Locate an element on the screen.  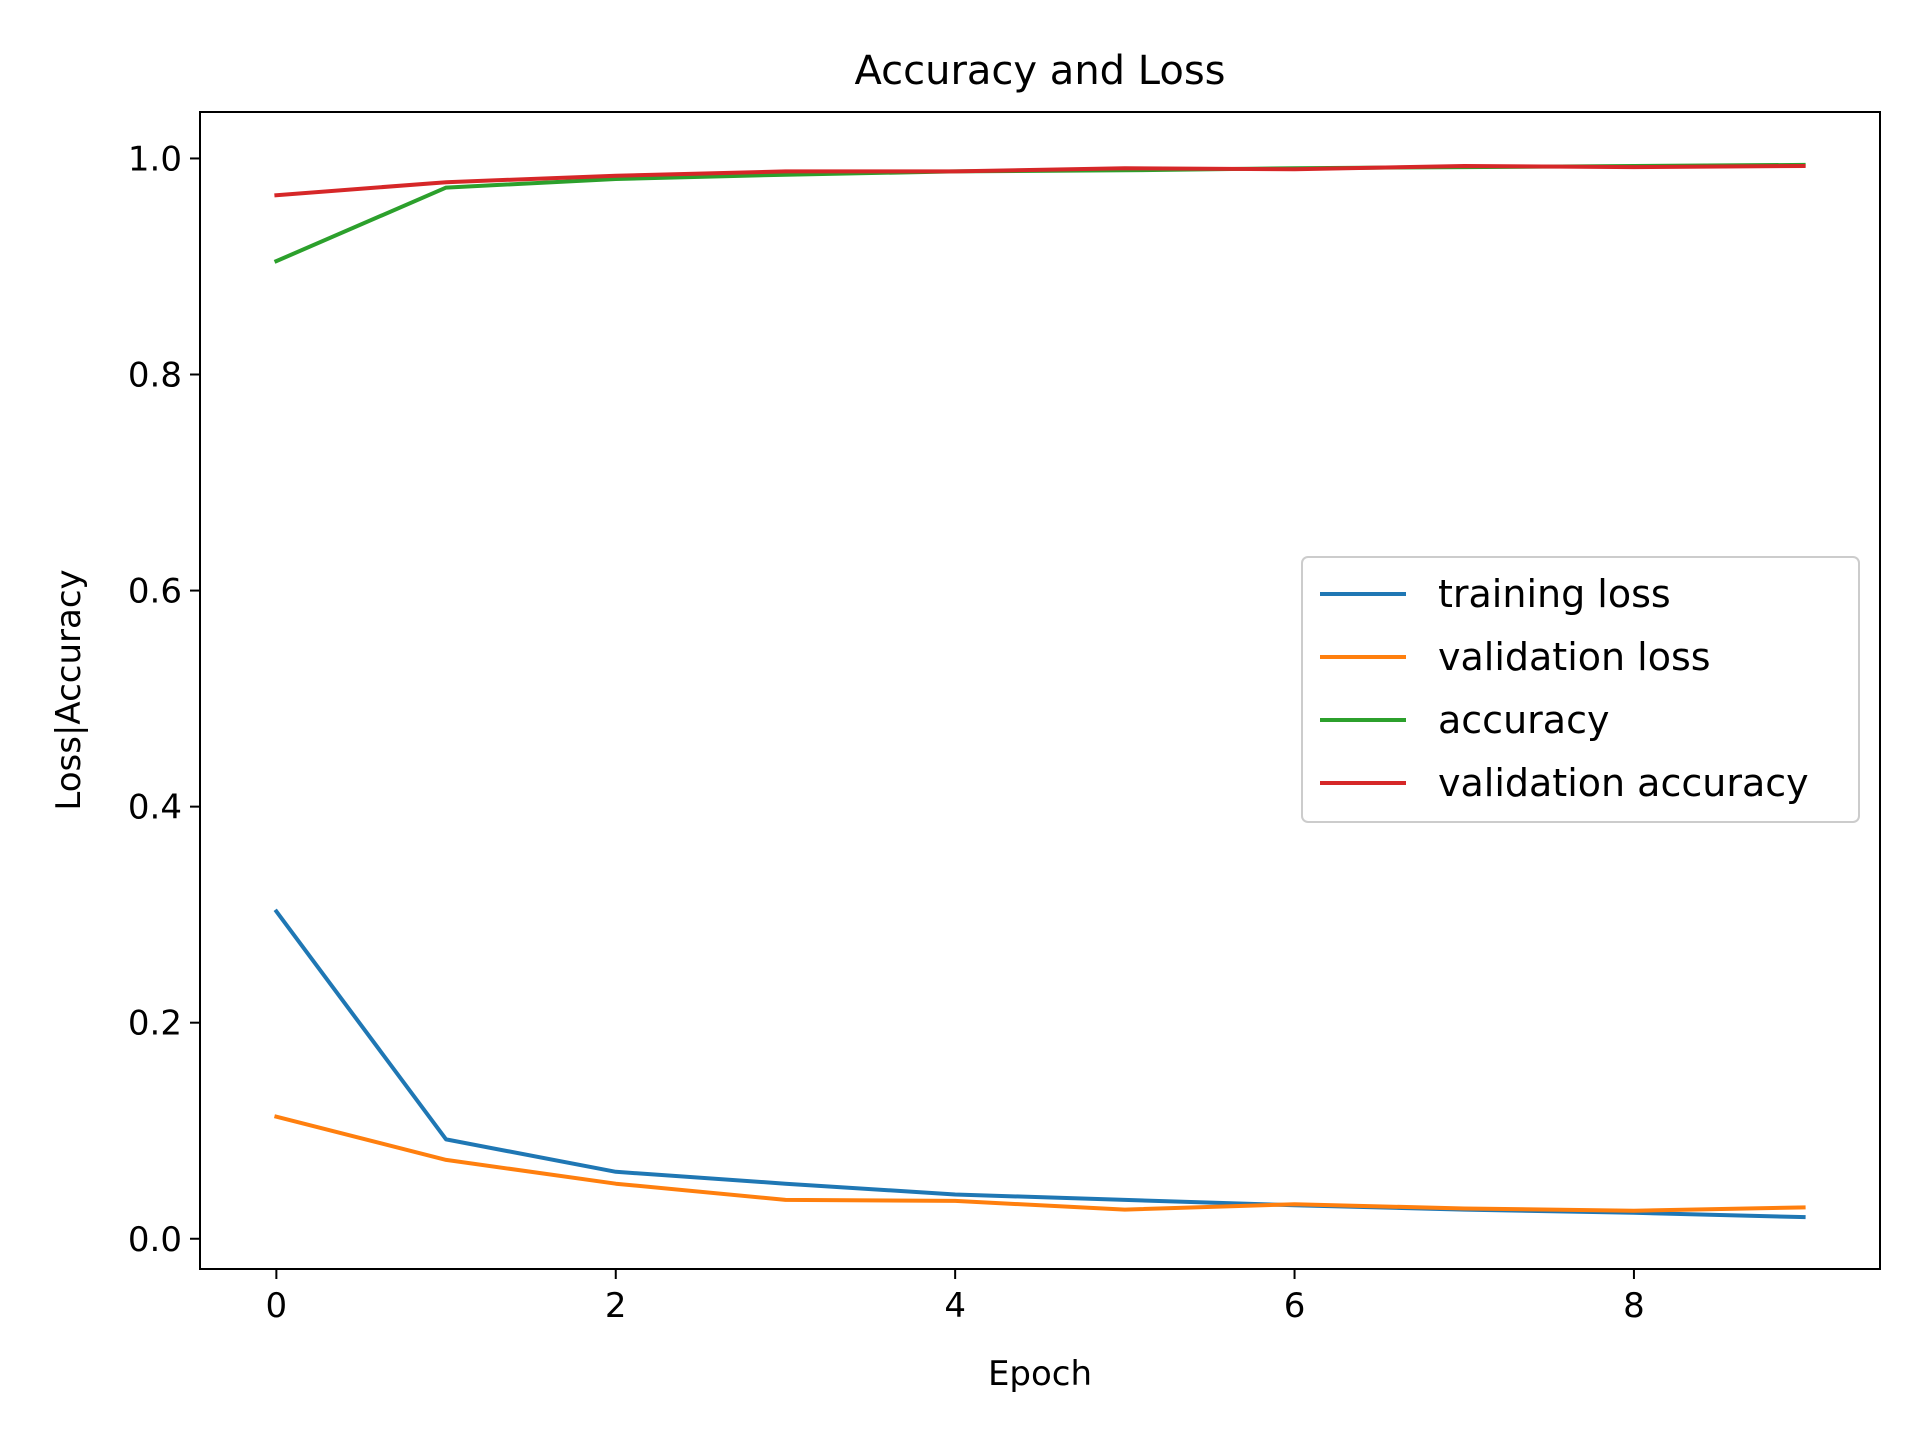
y-tick-label: 0.8 is located at coordinates (155, 376).